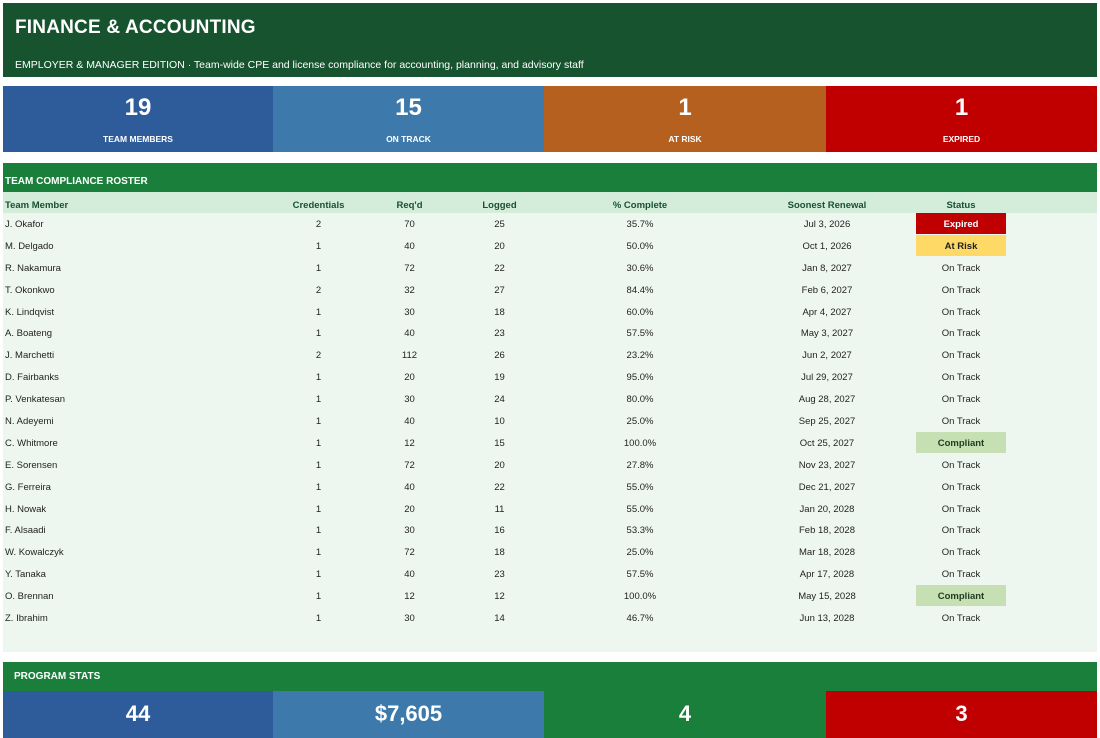 The width and height of the screenshot is (1100, 738). What do you see at coordinates (827, 205) in the screenshot?
I see `col-soonest-renewal: Soonest Renewal` at bounding box center [827, 205].